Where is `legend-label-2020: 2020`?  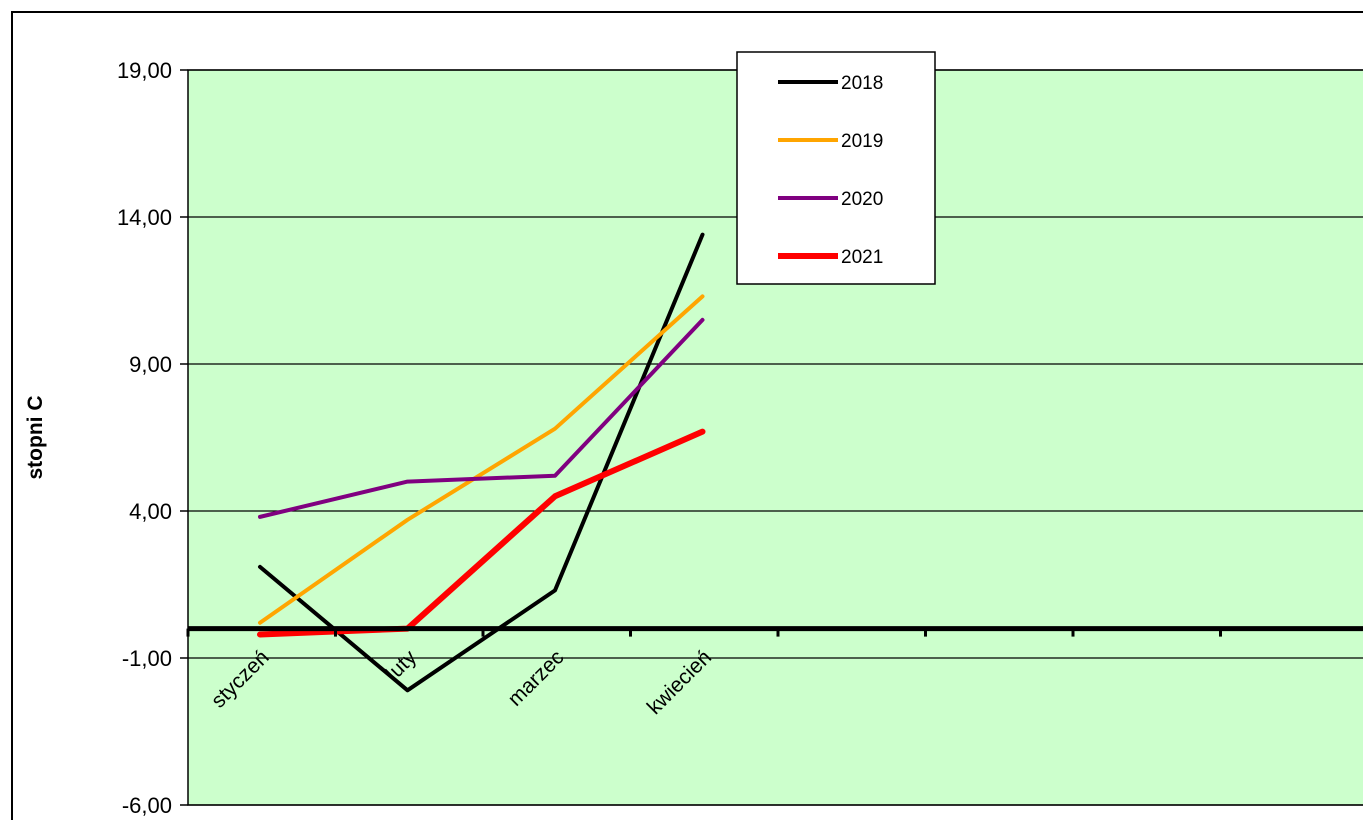
legend-label-2020: 2020 is located at coordinates (862, 199).